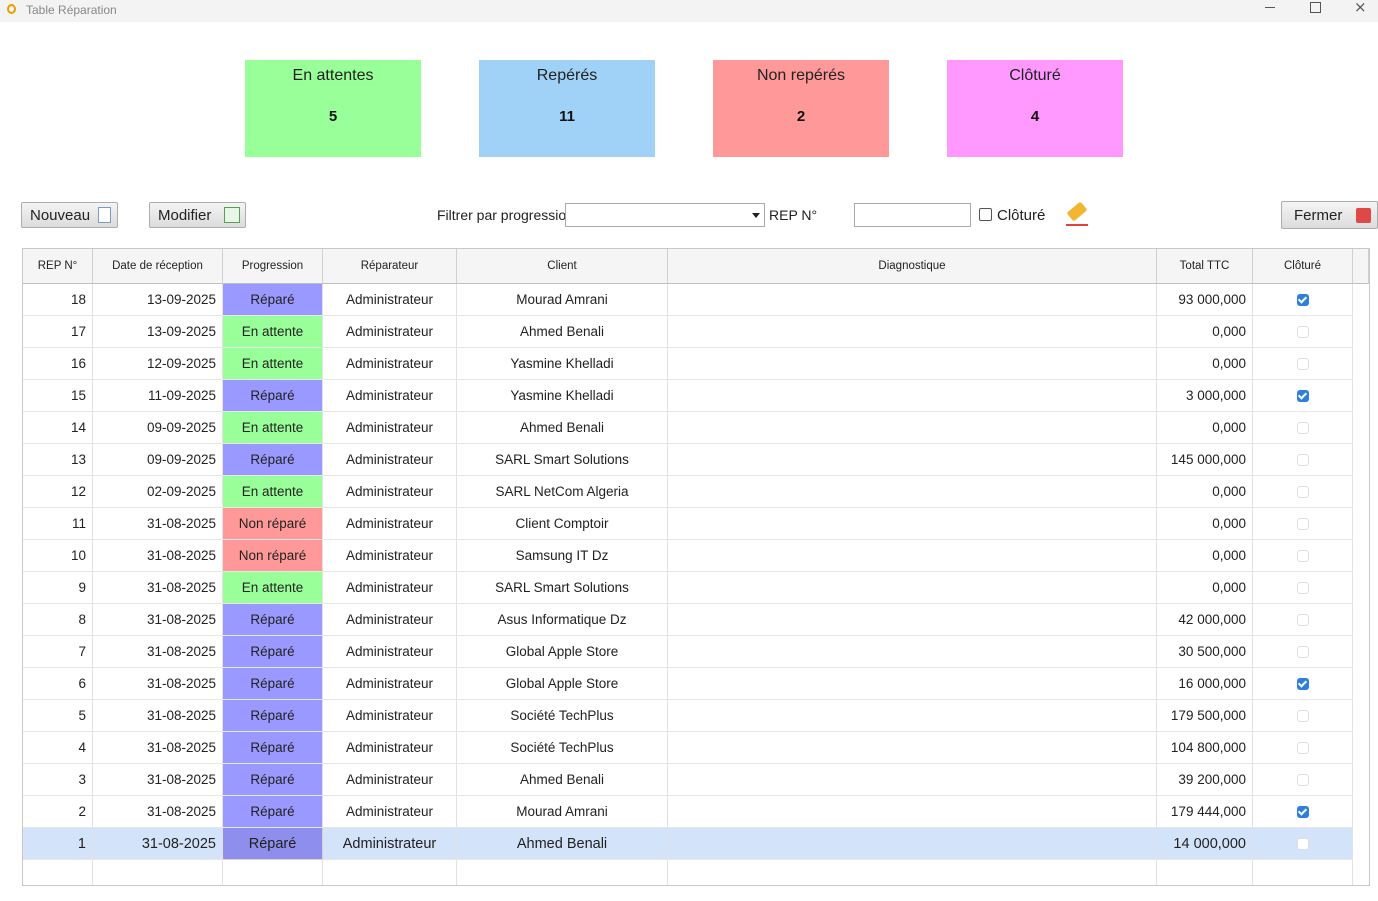 Image resolution: width=1378 pixels, height=901 pixels. What do you see at coordinates (58, 364) in the screenshot?
I see `rep-cell: 16` at bounding box center [58, 364].